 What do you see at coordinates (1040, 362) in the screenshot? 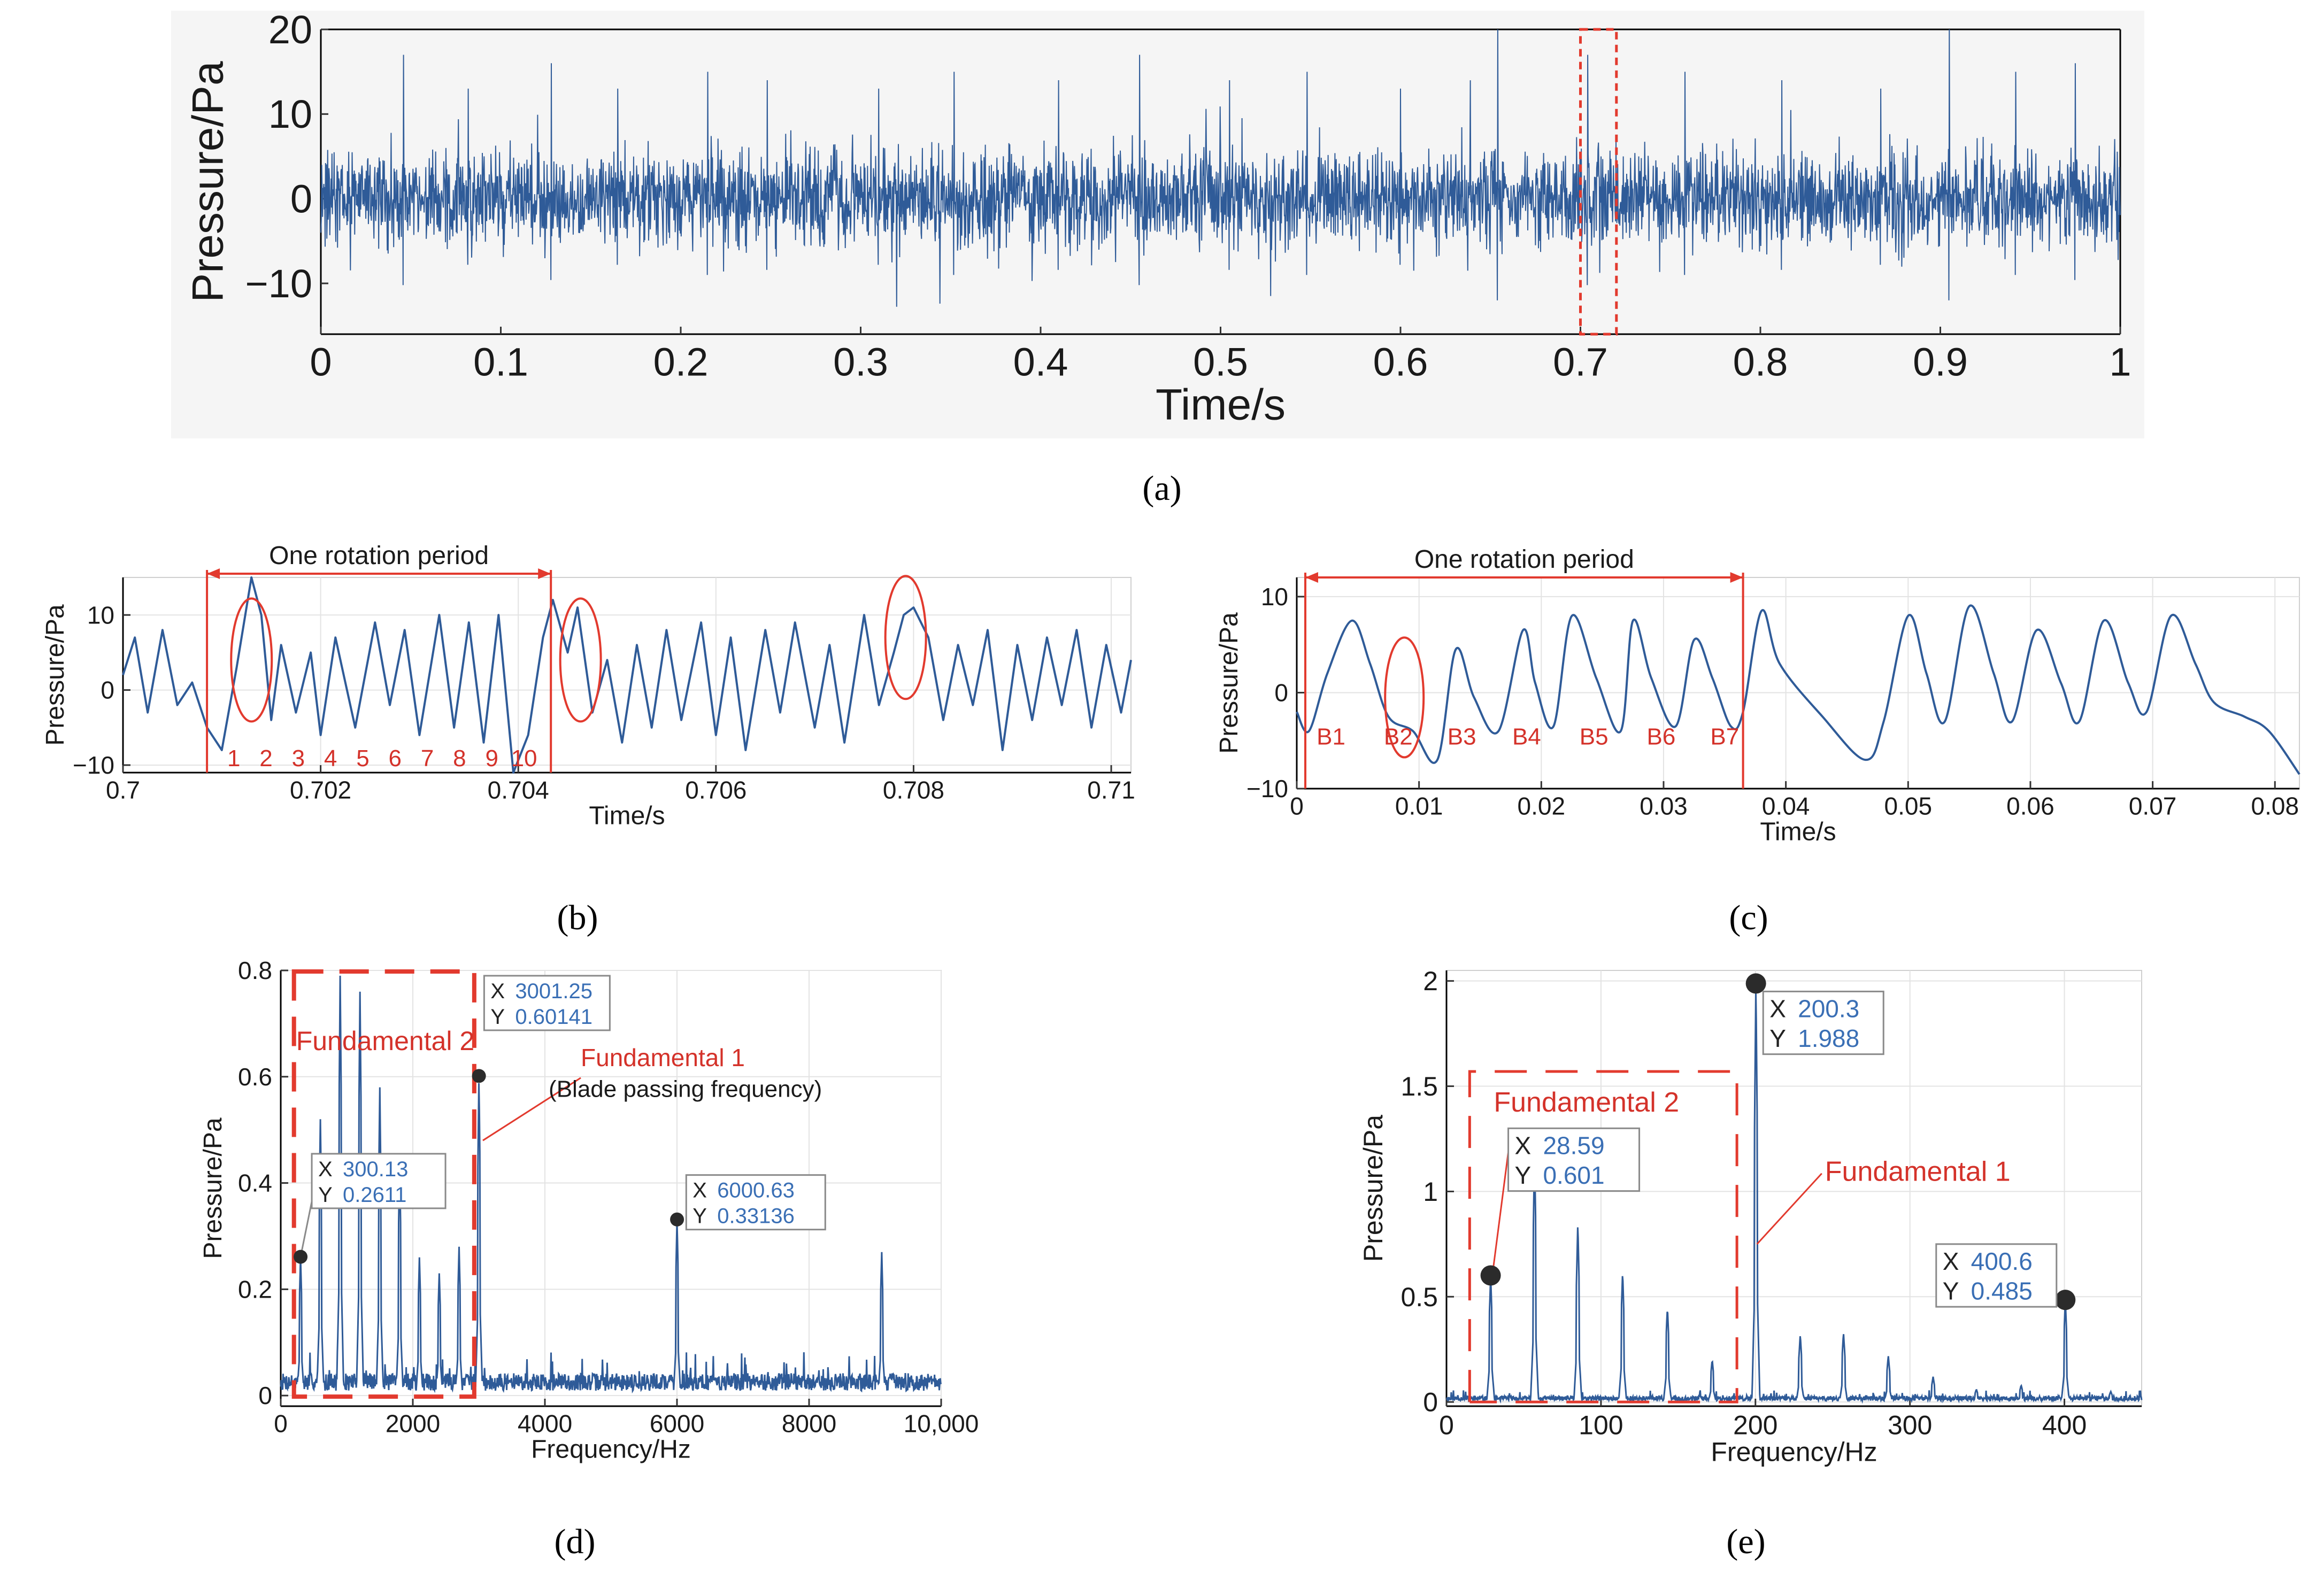
I see `x-tick-label-a: 0.4` at bounding box center [1040, 362].